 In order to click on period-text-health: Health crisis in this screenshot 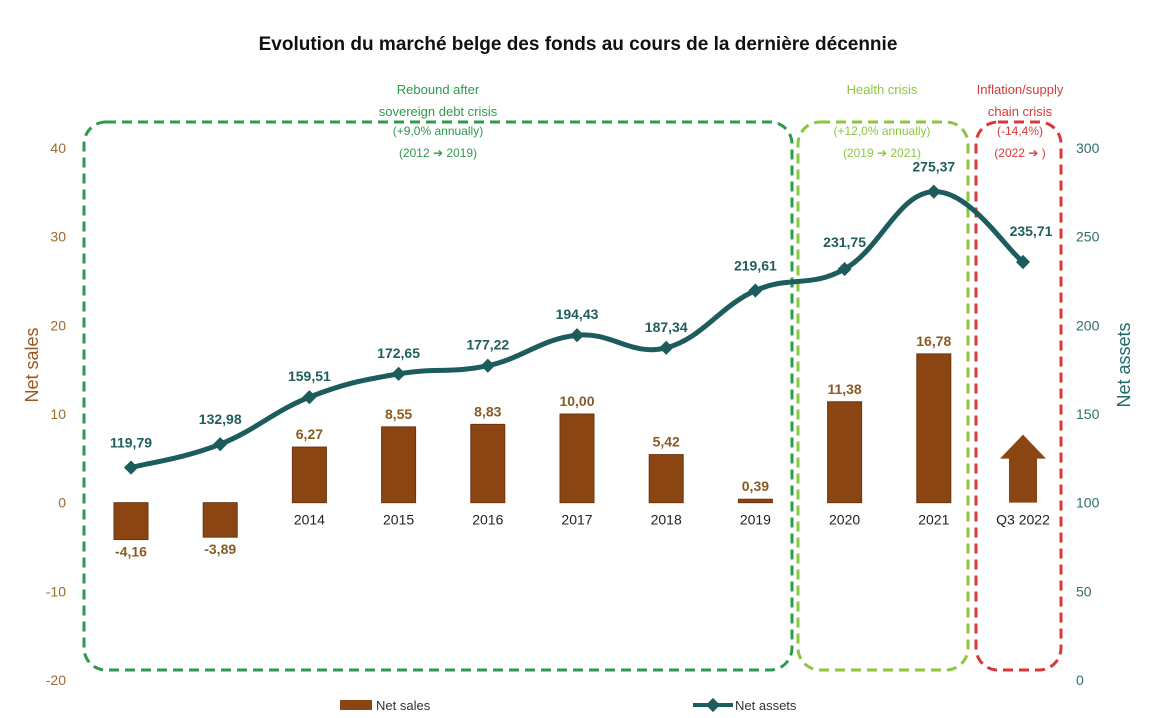, I will do `click(882, 89)`.